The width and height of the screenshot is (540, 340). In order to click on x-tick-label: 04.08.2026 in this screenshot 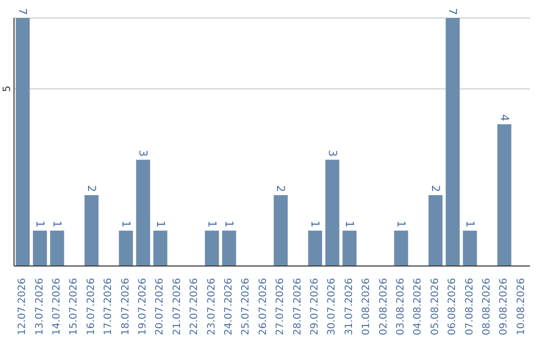, I will do `click(418, 307)`.